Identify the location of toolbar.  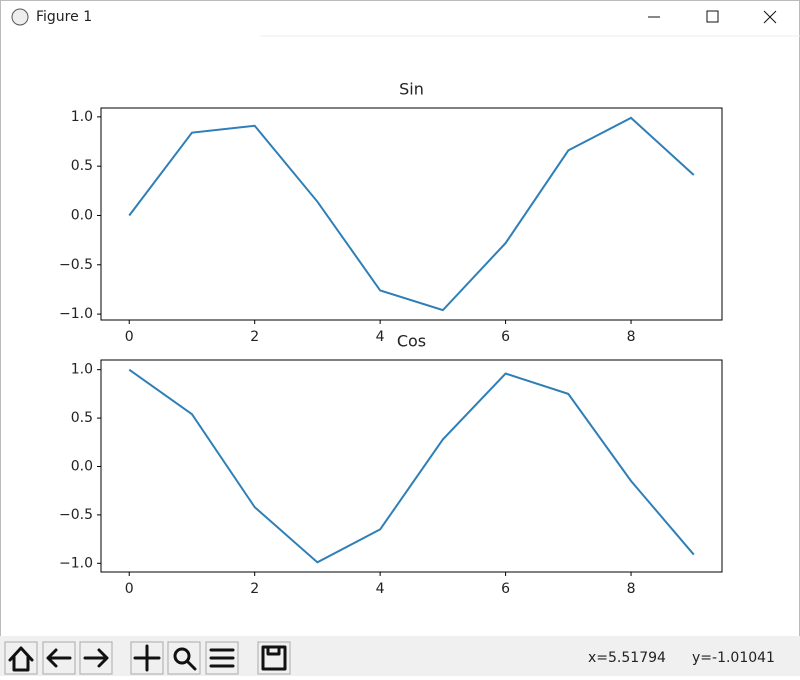
(400, 656).